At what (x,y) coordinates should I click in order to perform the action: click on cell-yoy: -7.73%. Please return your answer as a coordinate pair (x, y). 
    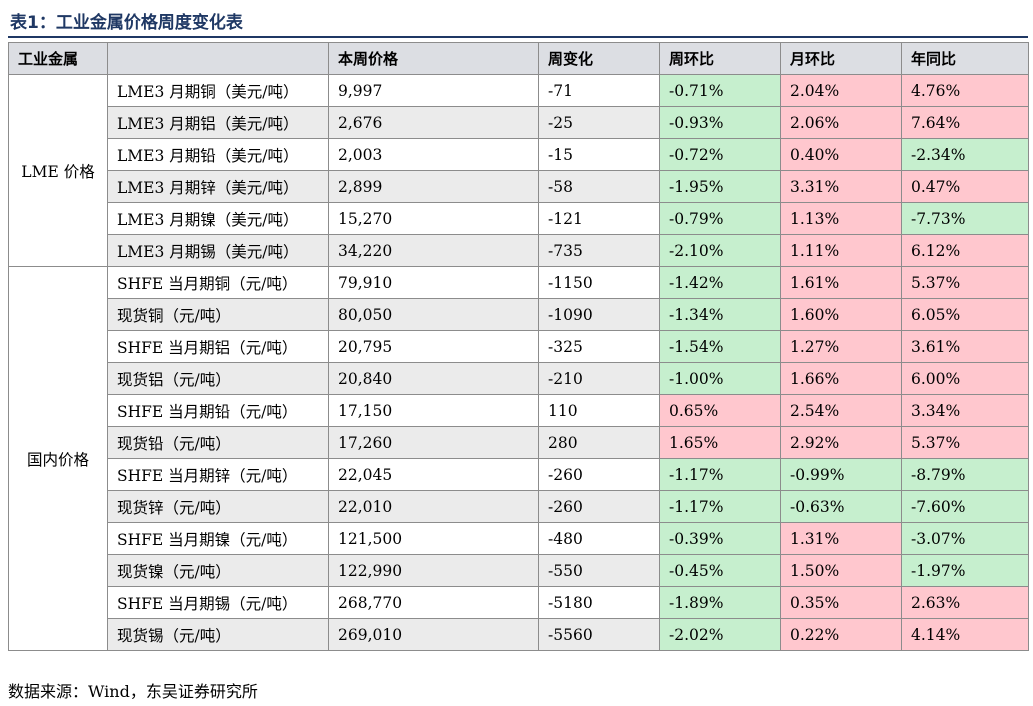
    Looking at the image, I should click on (965, 218).